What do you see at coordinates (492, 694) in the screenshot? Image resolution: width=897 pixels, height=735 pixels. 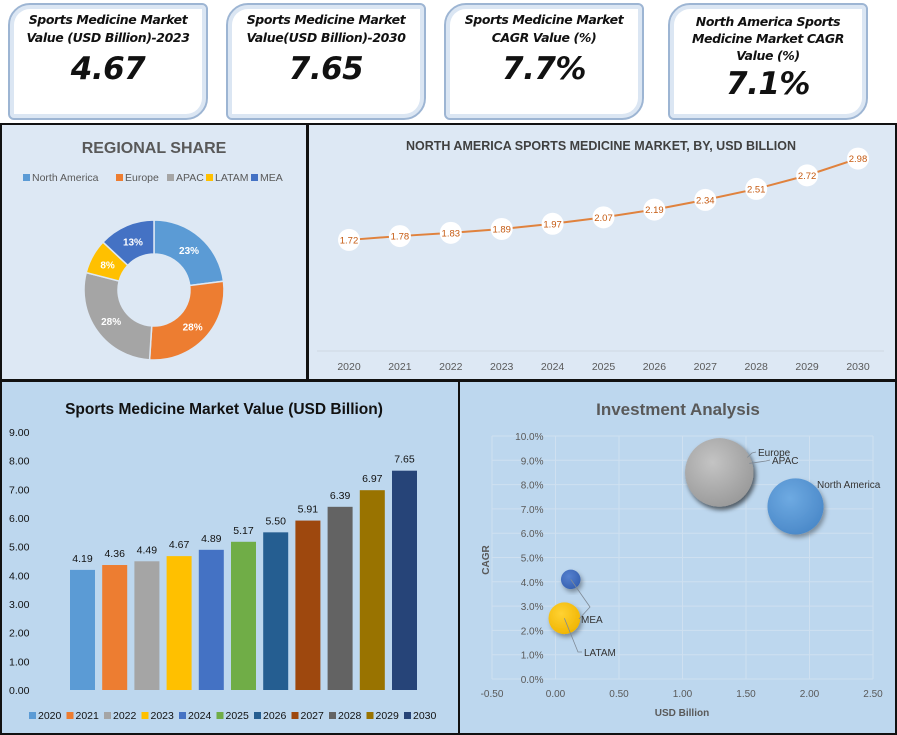 I see `x-tick-label: -0.50` at bounding box center [492, 694].